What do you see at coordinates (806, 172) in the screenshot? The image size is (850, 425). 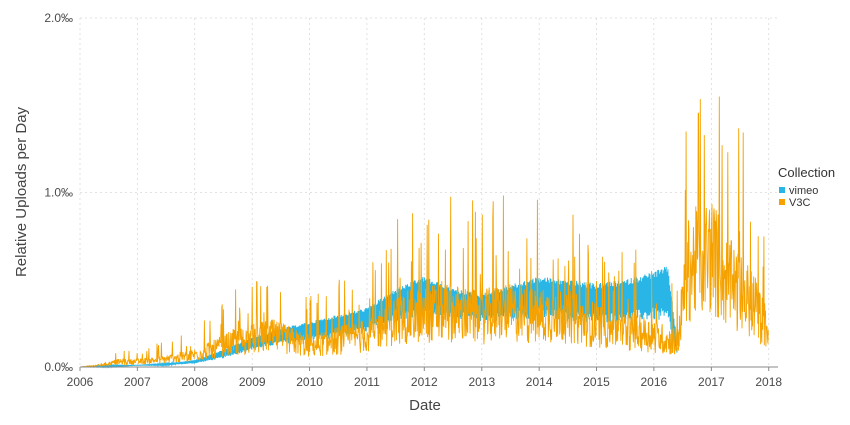 I see `legend-title: Collection` at bounding box center [806, 172].